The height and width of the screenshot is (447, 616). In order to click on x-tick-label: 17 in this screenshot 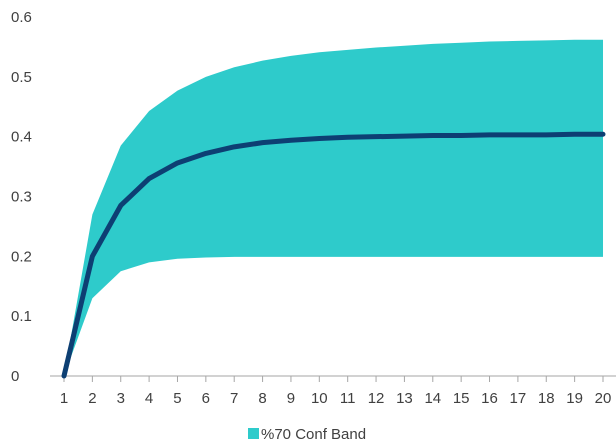, I will do `click(518, 398)`.